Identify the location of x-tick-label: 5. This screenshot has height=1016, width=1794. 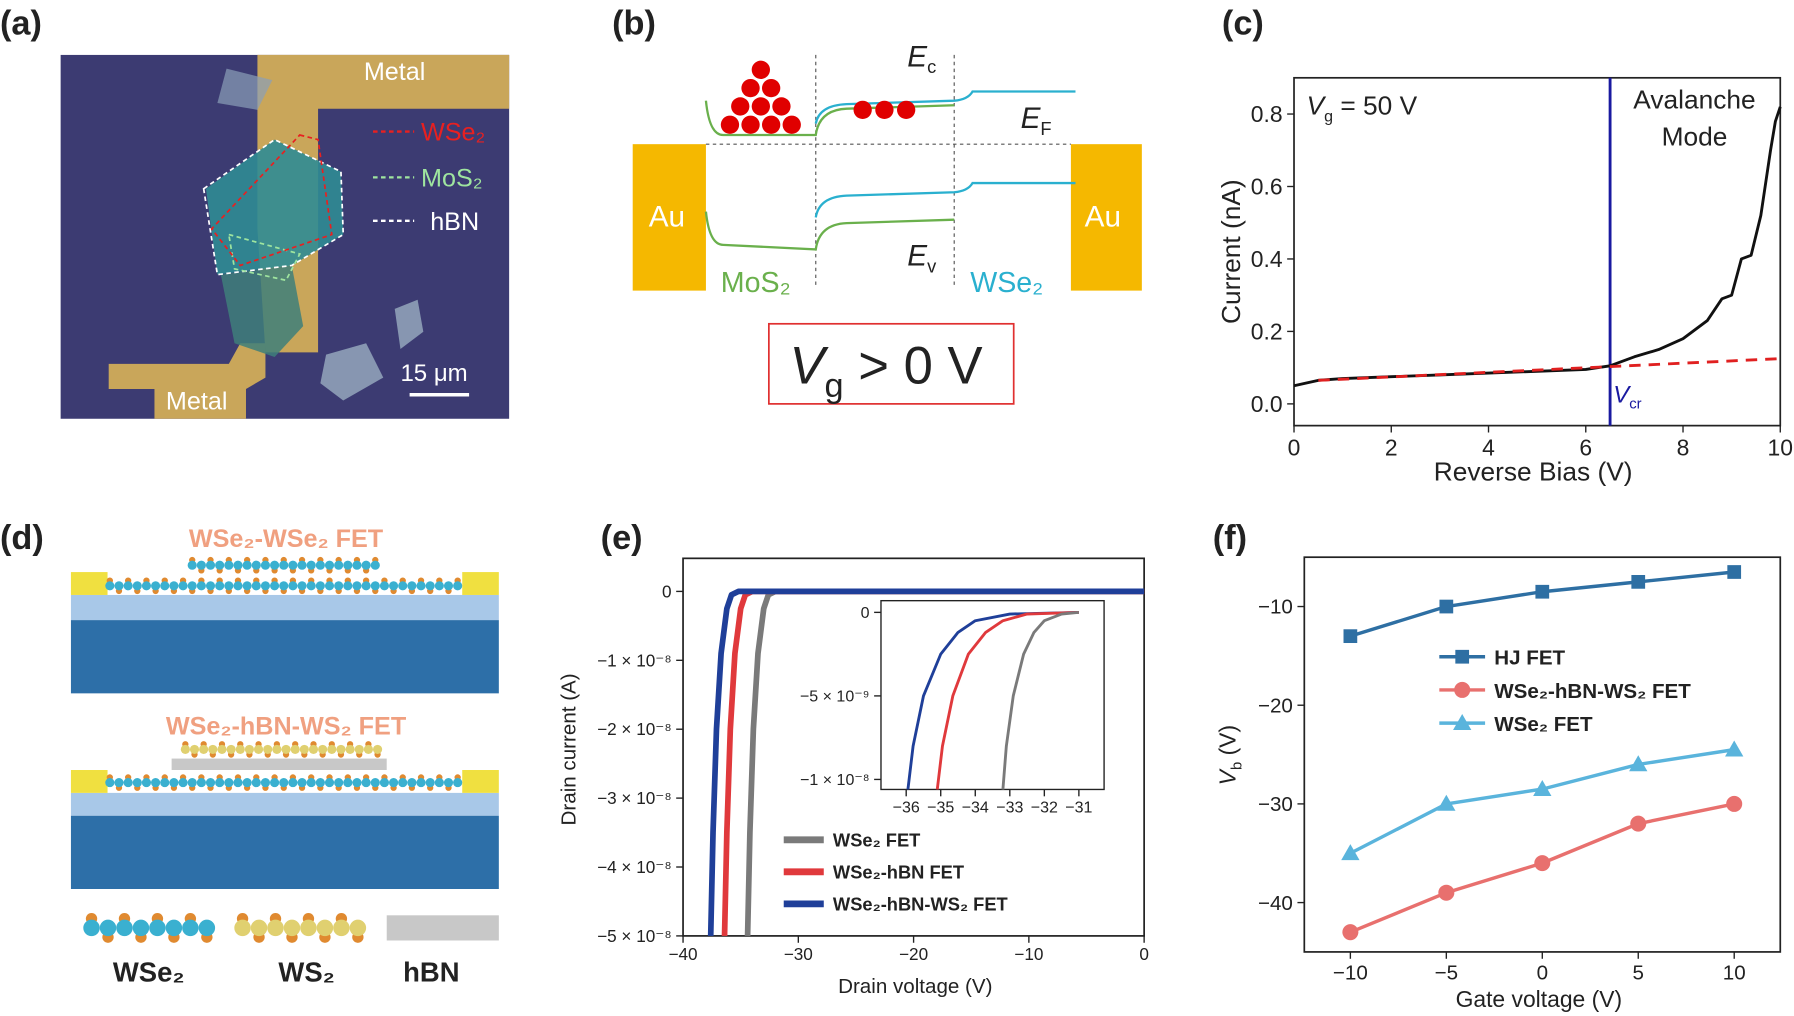
(1638, 972).